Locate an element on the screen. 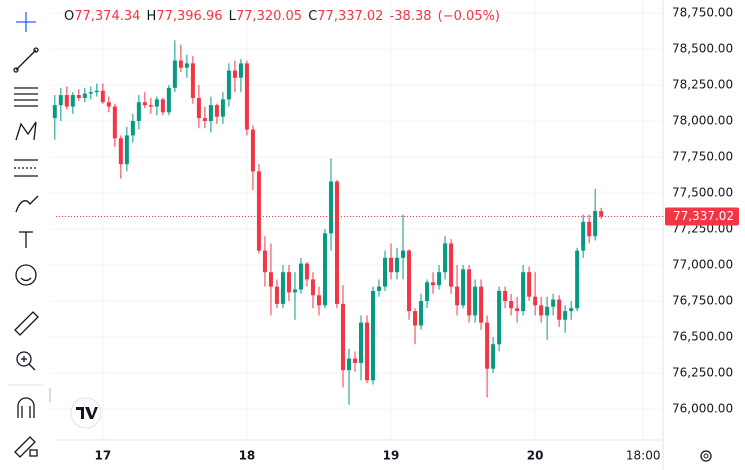  x-tick-label: 18:00 is located at coordinates (643, 456).